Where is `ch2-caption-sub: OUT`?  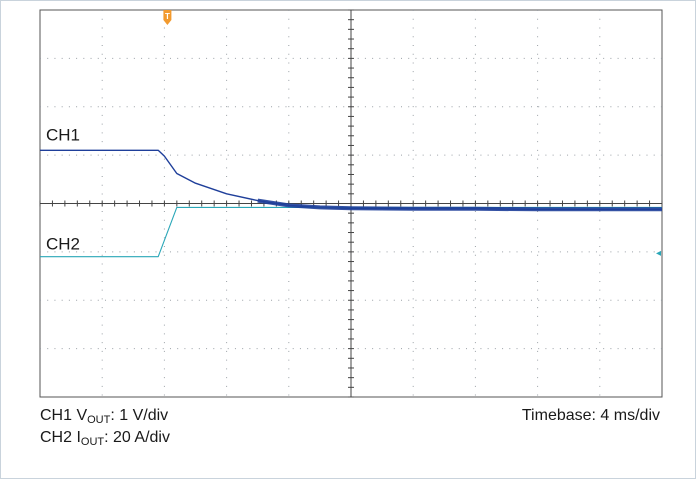
ch2-caption-sub: OUT is located at coordinates (92, 442).